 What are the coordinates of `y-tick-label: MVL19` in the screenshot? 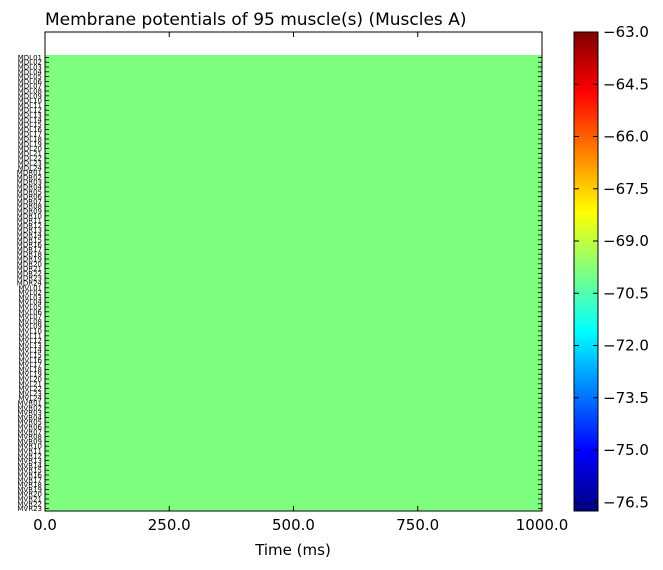 It's located at (30, 375).